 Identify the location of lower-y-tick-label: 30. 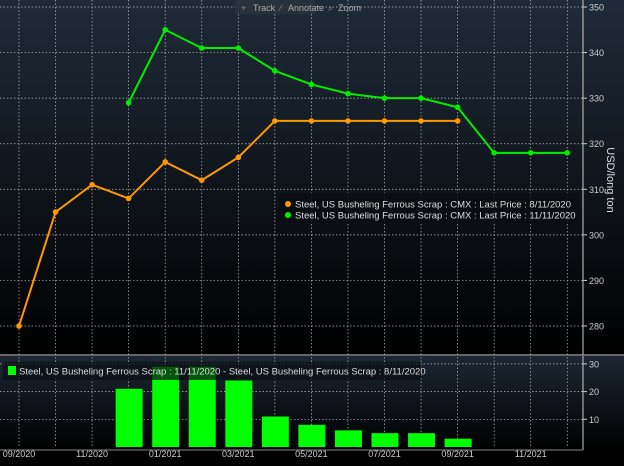
(594, 364).